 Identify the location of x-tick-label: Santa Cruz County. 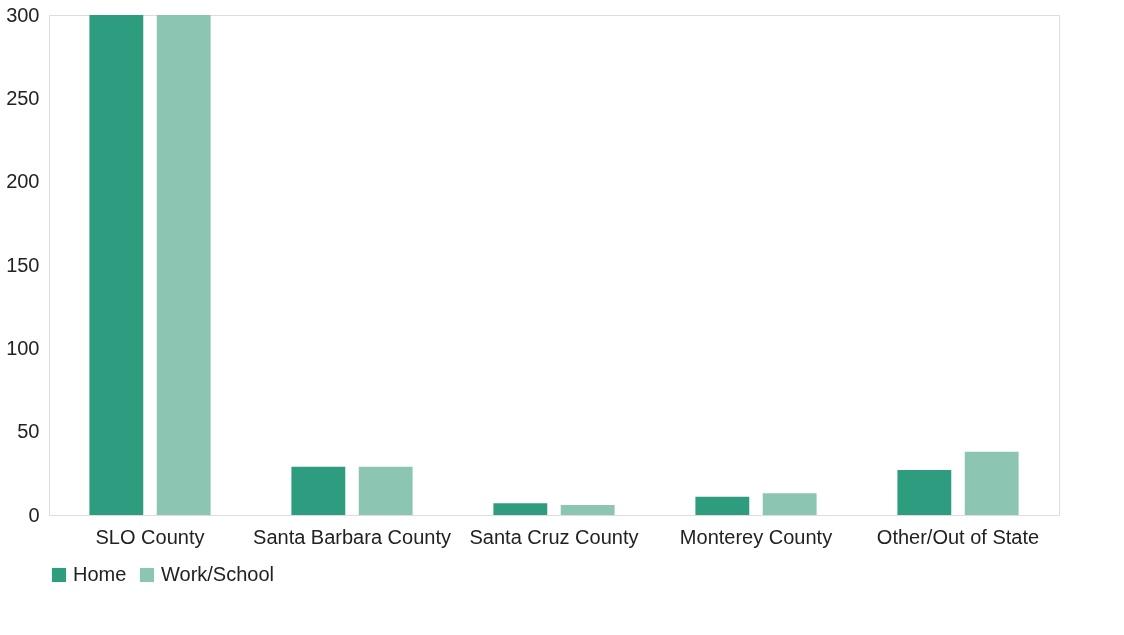
(554, 536).